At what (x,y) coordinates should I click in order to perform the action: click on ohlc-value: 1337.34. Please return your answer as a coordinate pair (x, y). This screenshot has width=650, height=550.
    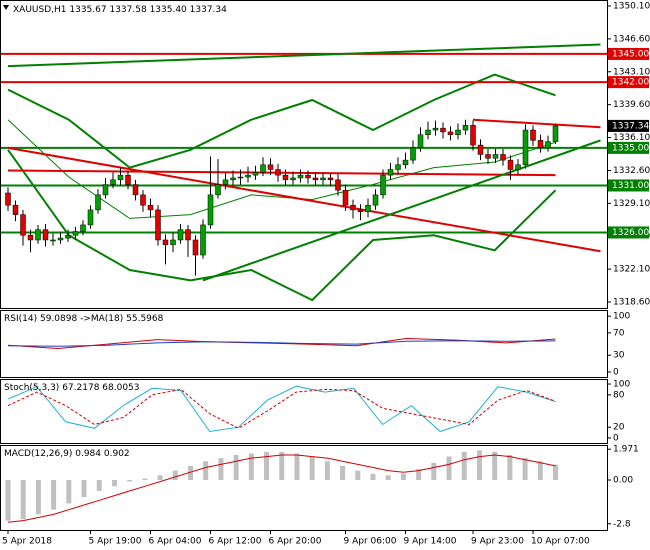
    Looking at the image, I should click on (208, 10).